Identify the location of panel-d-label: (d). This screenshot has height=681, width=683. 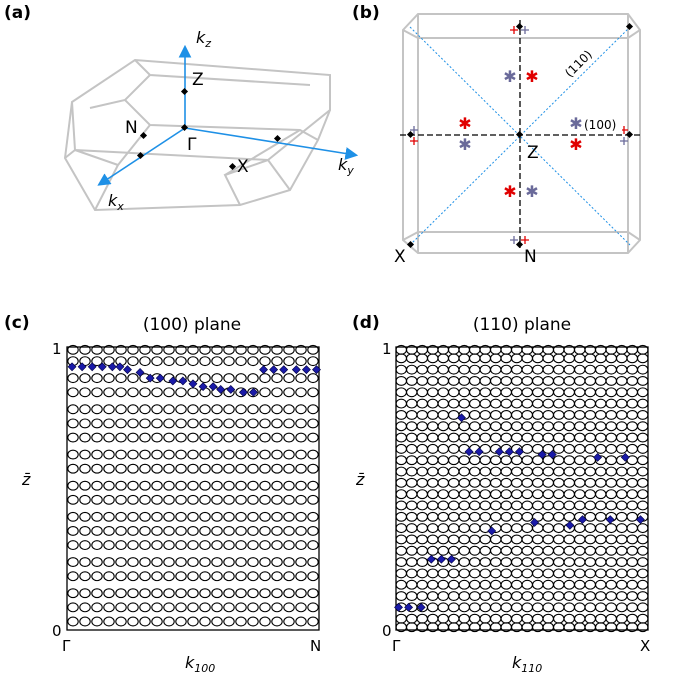
(366, 323).